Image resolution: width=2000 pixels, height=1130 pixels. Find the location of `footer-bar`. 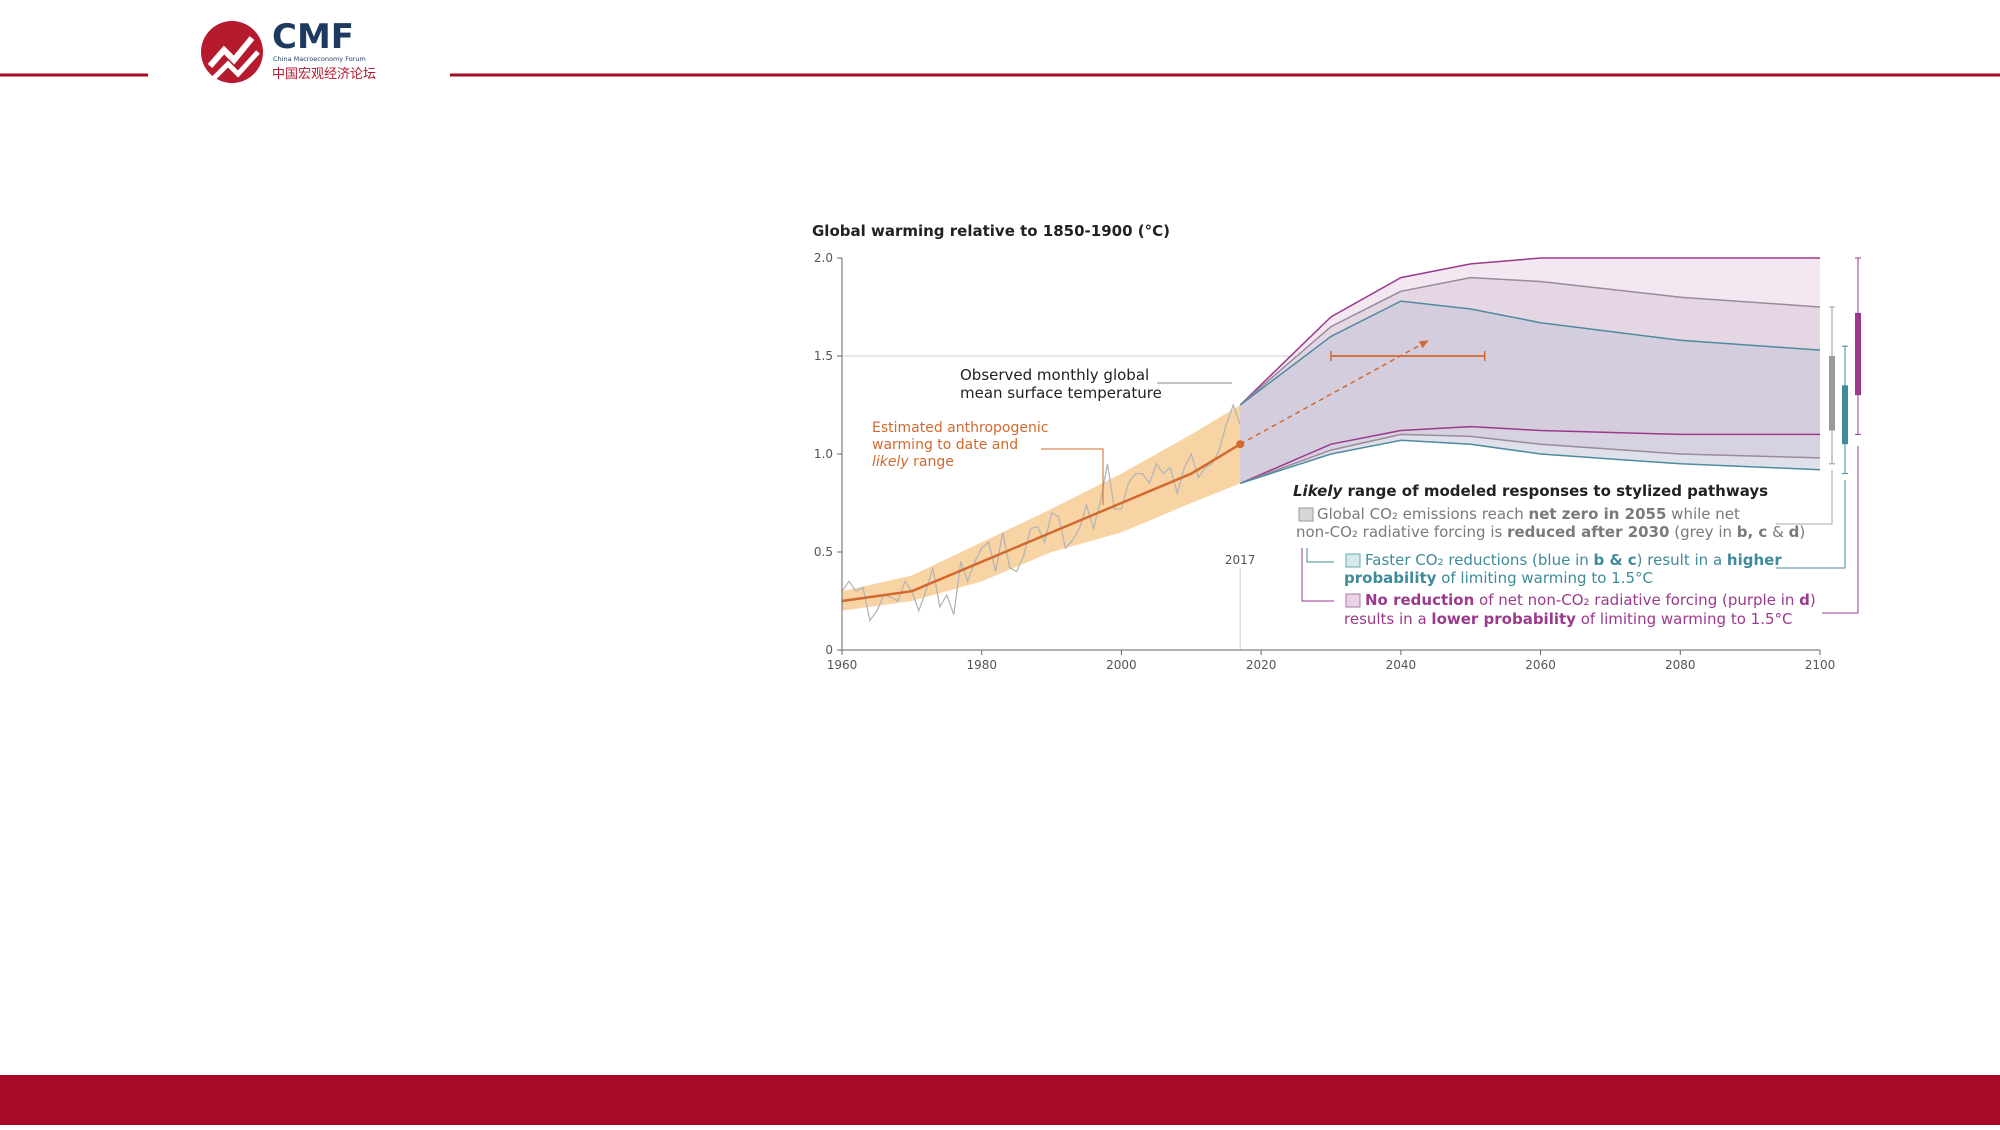

footer-bar is located at coordinates (1000, 1100).